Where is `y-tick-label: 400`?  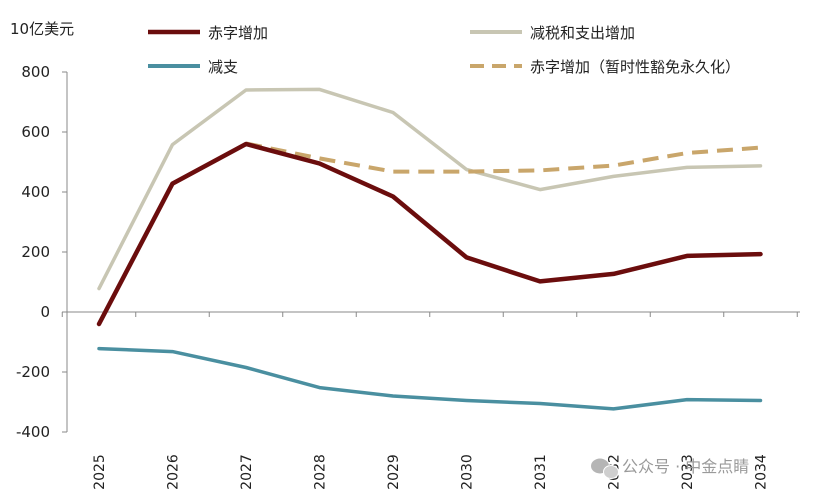
y-tick-label: 400 is located at coordinates (35, 192).